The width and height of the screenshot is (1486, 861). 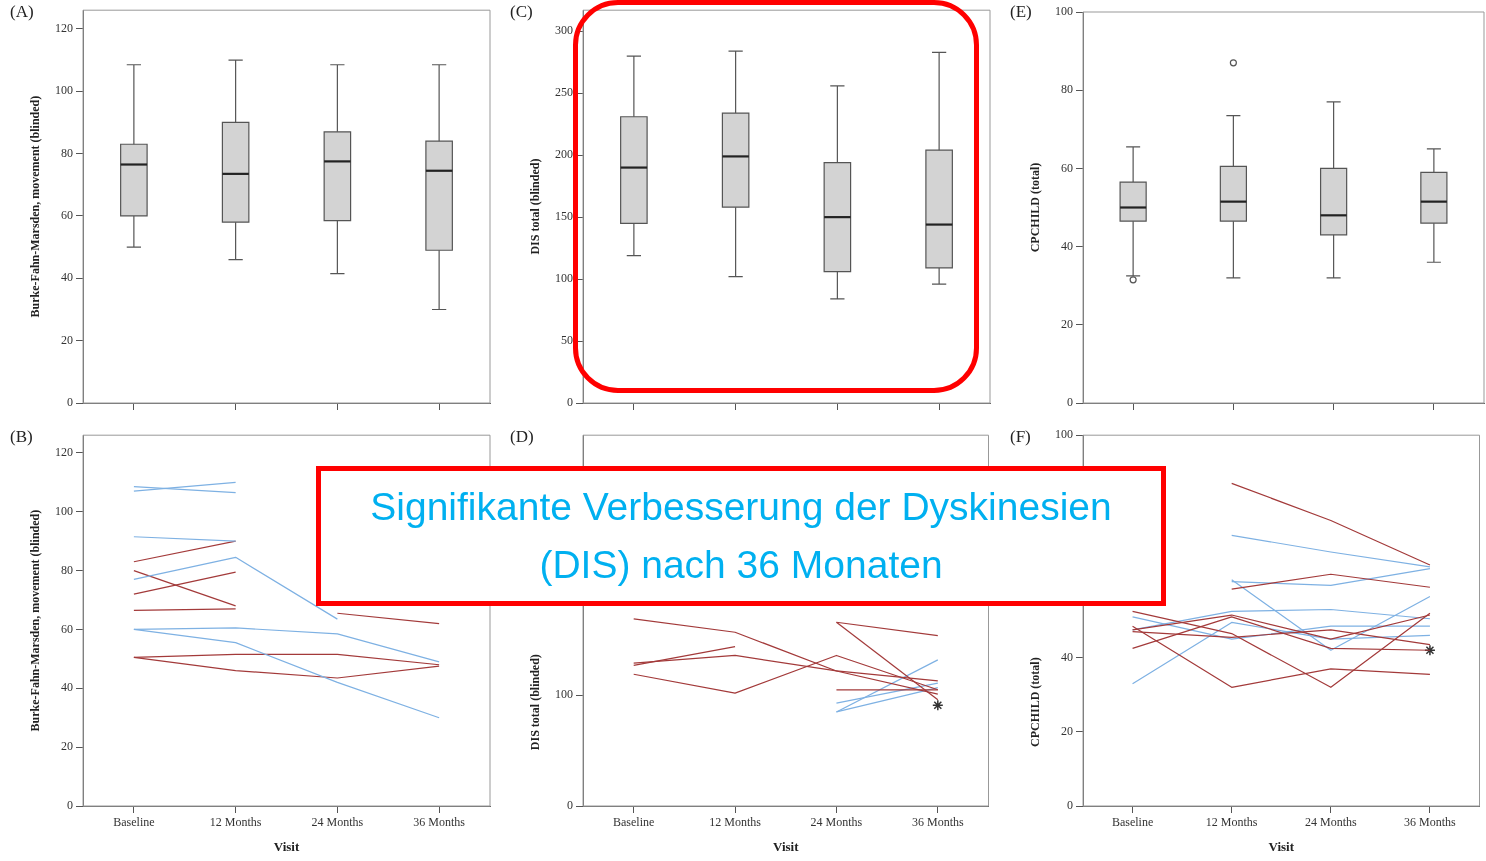 I want to click on y-tick-label: 50, so click(x=567, y=340).